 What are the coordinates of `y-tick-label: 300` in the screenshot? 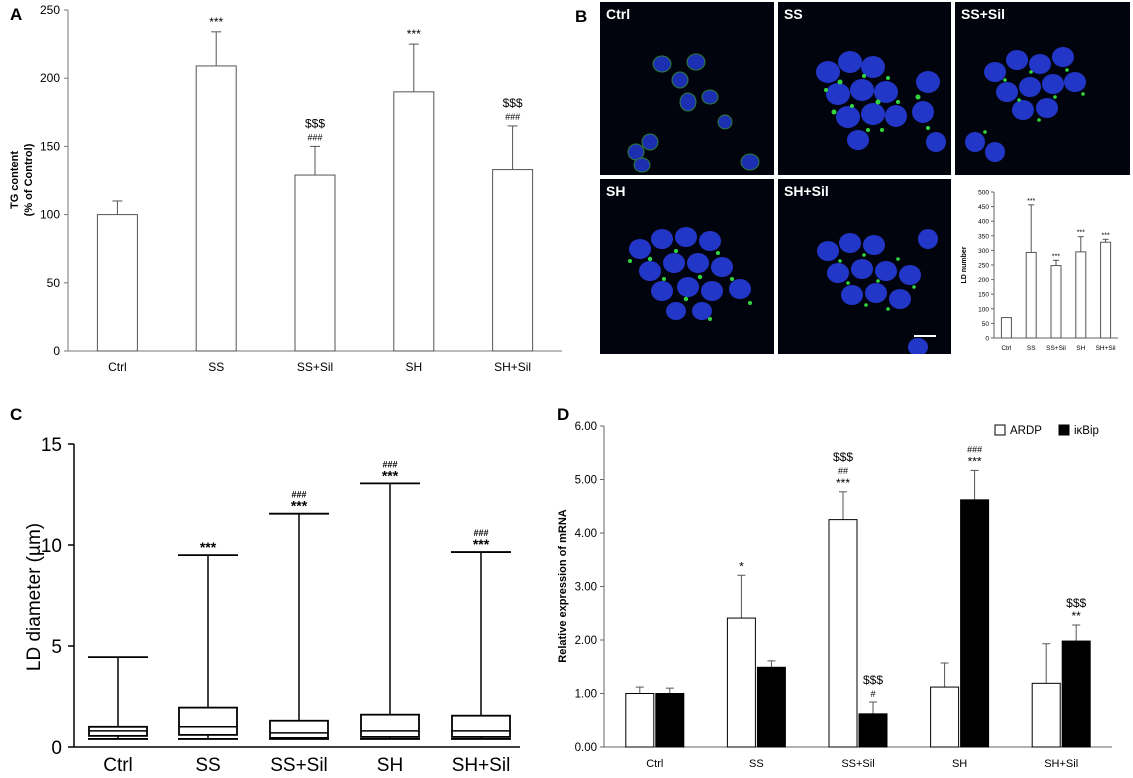 It's located at (983, 251).